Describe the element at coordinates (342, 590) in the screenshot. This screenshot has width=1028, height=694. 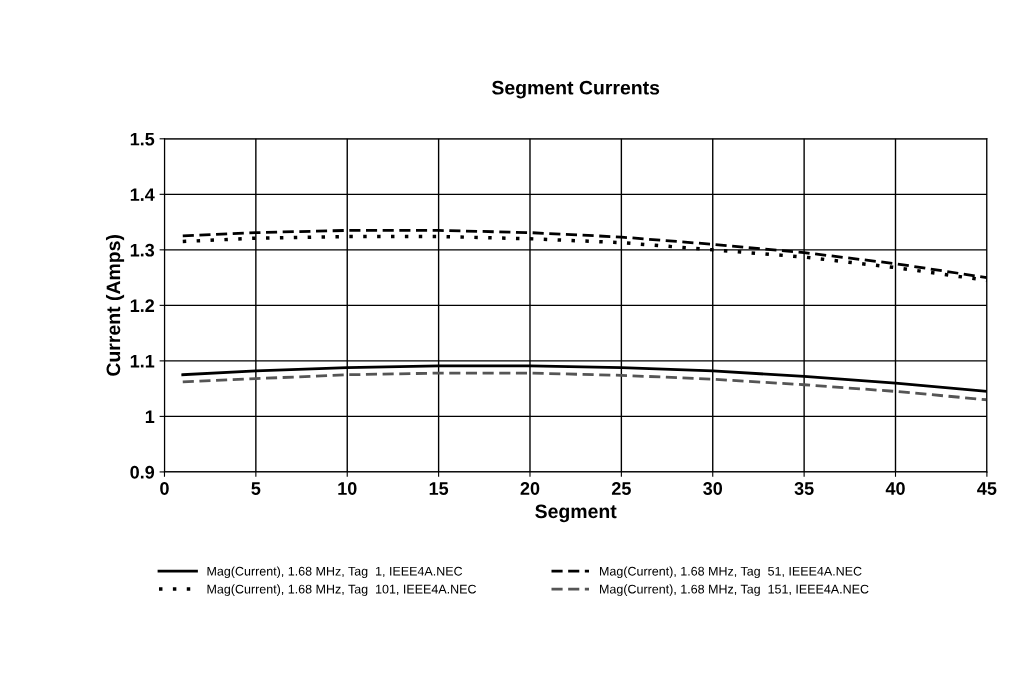
I see `legend-label: Mag(Current), 1.68 MHz, Tag 101, IEEE4A.NEC` at that location.